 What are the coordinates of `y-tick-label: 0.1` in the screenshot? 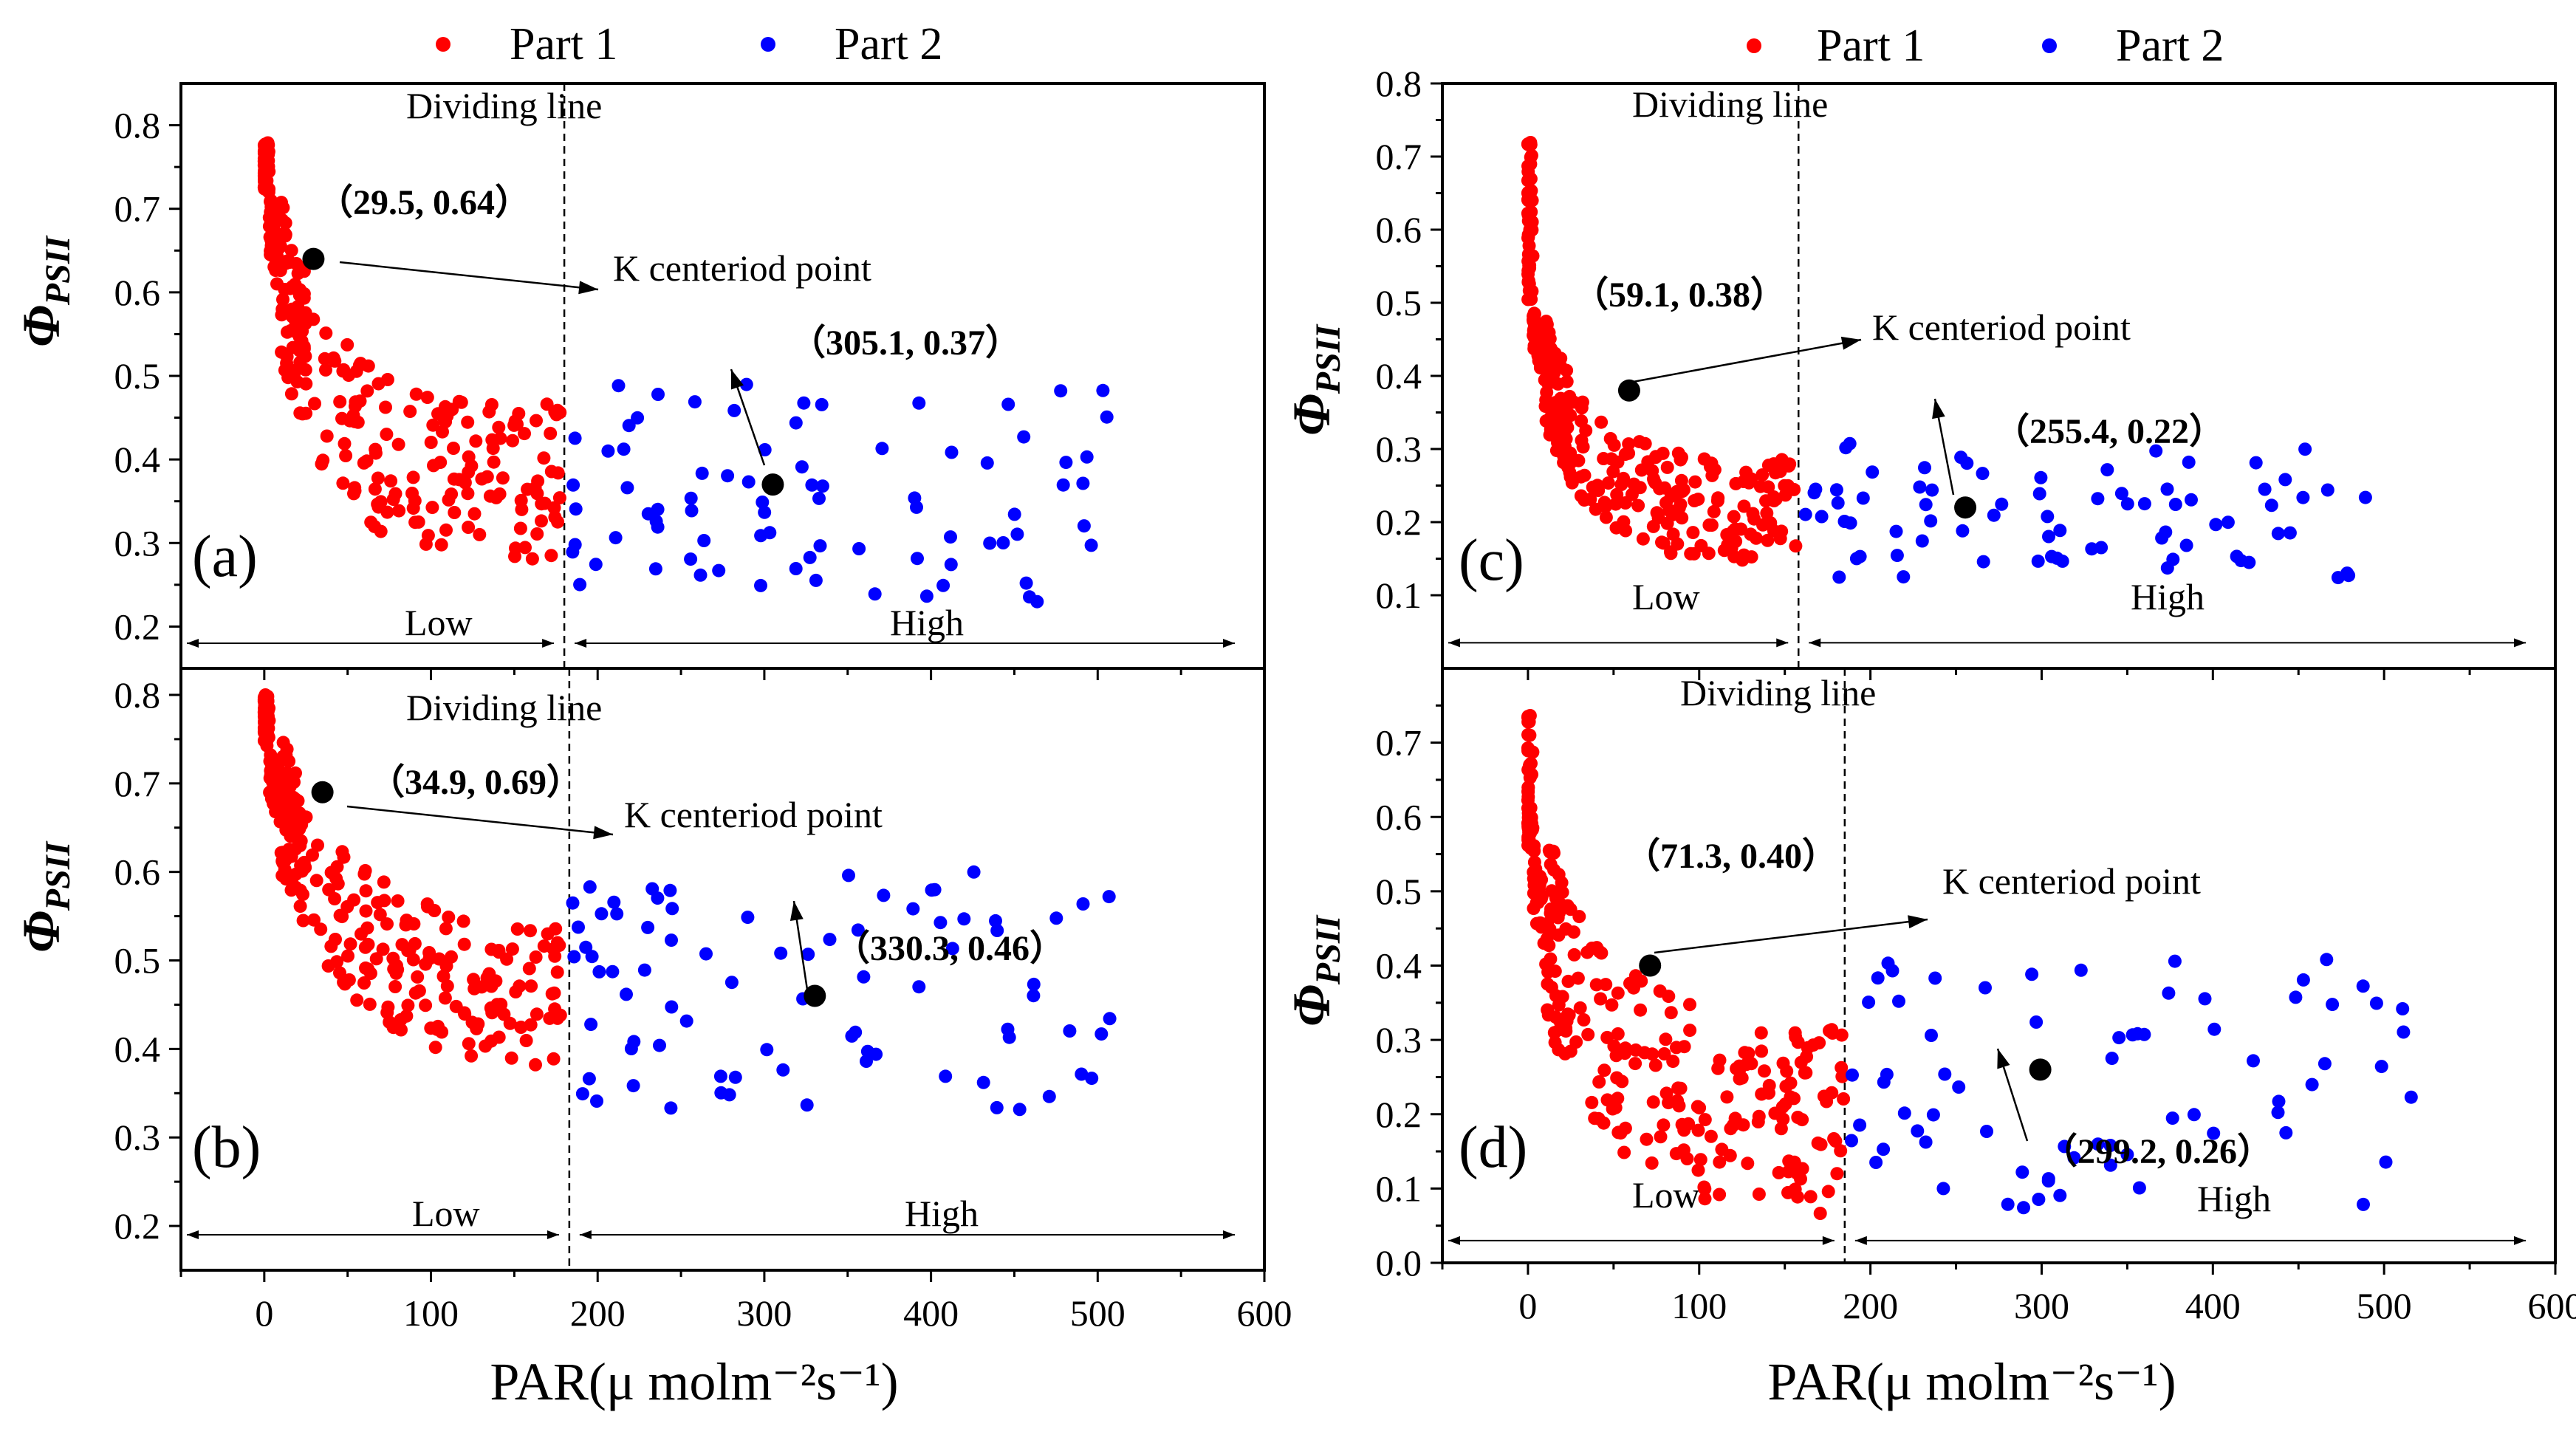 It's located at (1399, 595).